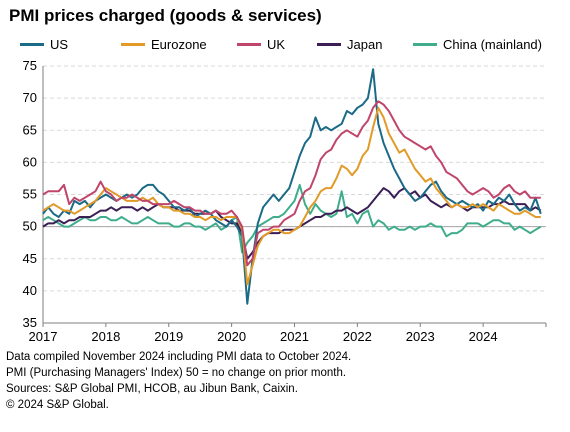 Image resolution: width=570 pixels, height=432 pixels. Describe the element at coordinates (30, 194) in the screenshot. I see `y-tick-label: 55` at that location.